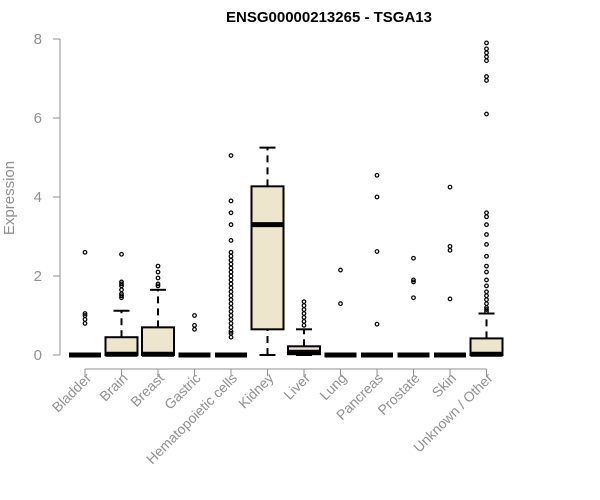  I want to click on x-tick-label: Breast, so click(147, 390).